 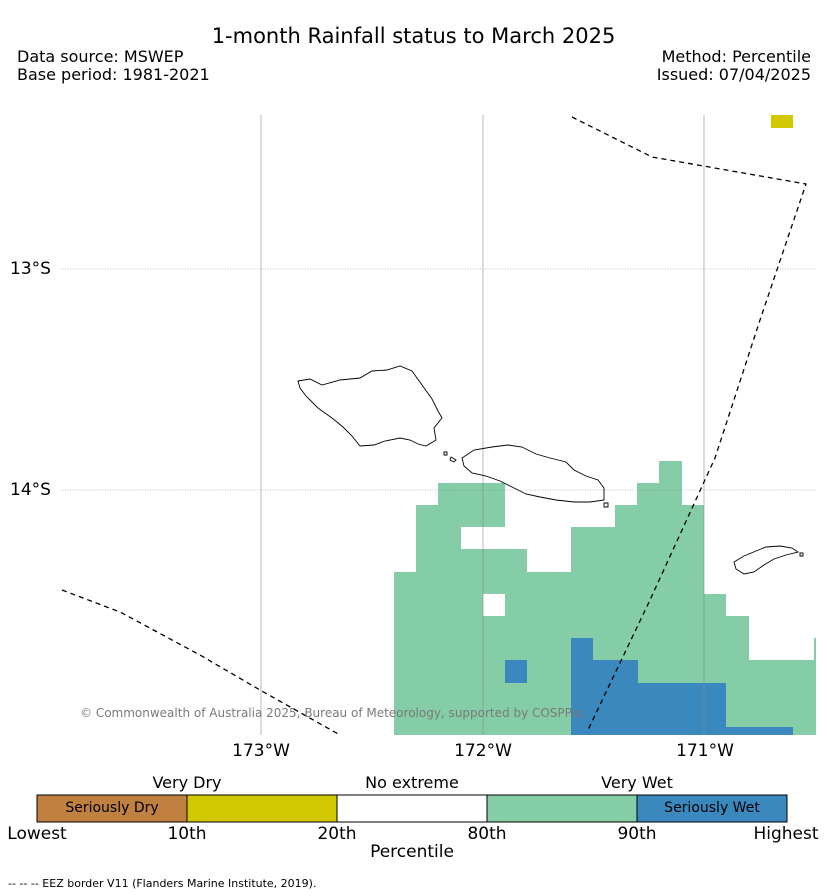 I want to click on legend-group-no-extreme: No extreme, so click(x=412, y=782).